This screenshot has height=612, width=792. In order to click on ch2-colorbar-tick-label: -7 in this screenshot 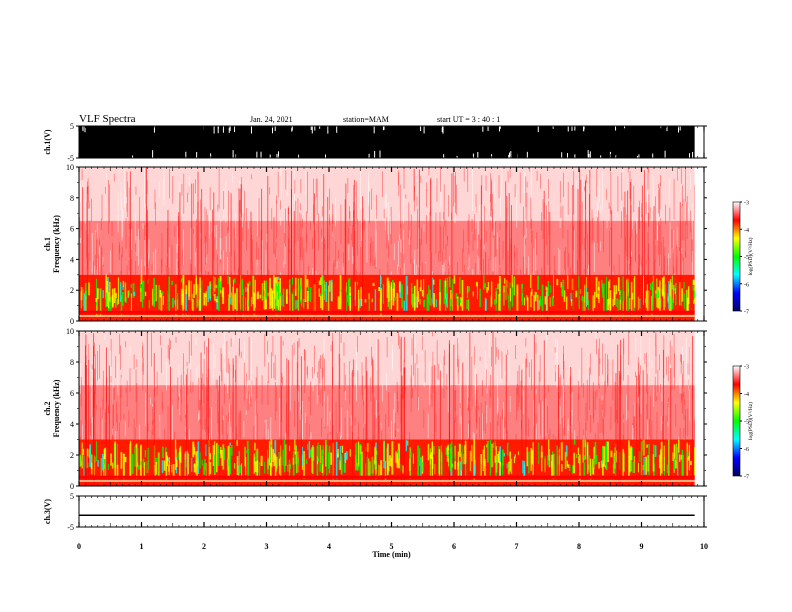, I will do `click(746, 478)`.